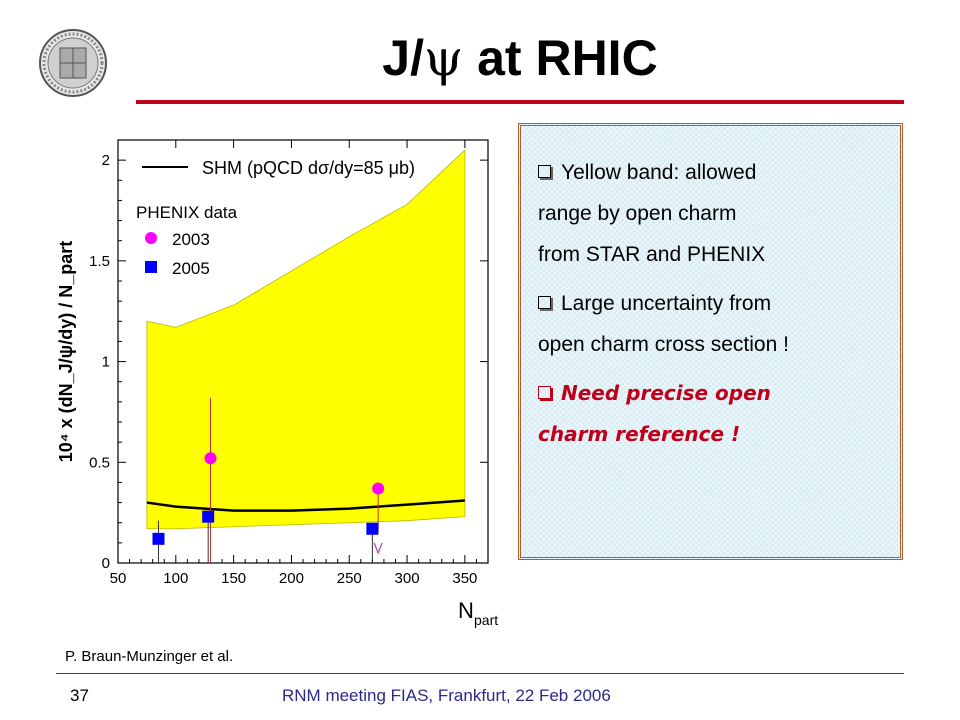 Image resolution: width=960 pixels, height=720 pixels. I want to click on x-tick-label: 250, so click(349, 578).